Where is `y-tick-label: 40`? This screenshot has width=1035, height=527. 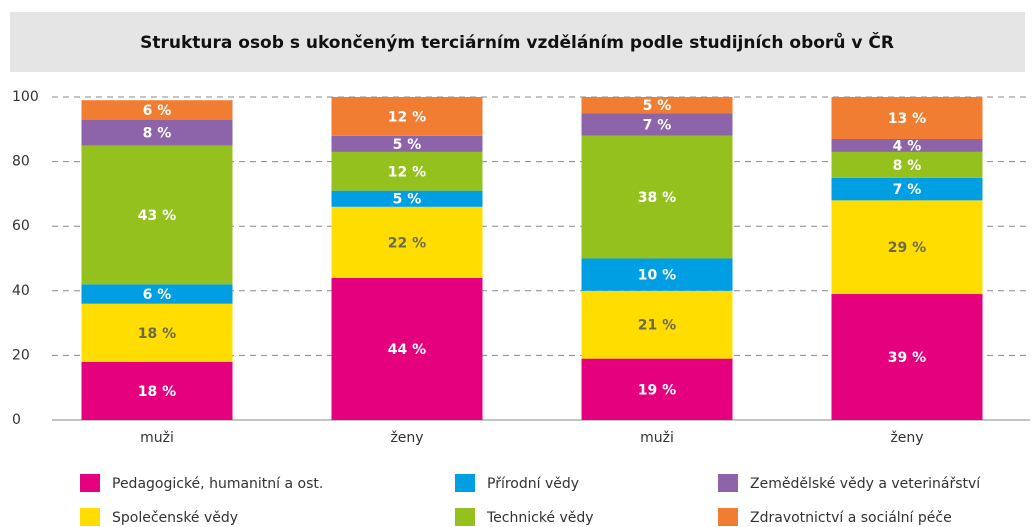
y-tick-label: 40 is located at coordinates (21, 291).